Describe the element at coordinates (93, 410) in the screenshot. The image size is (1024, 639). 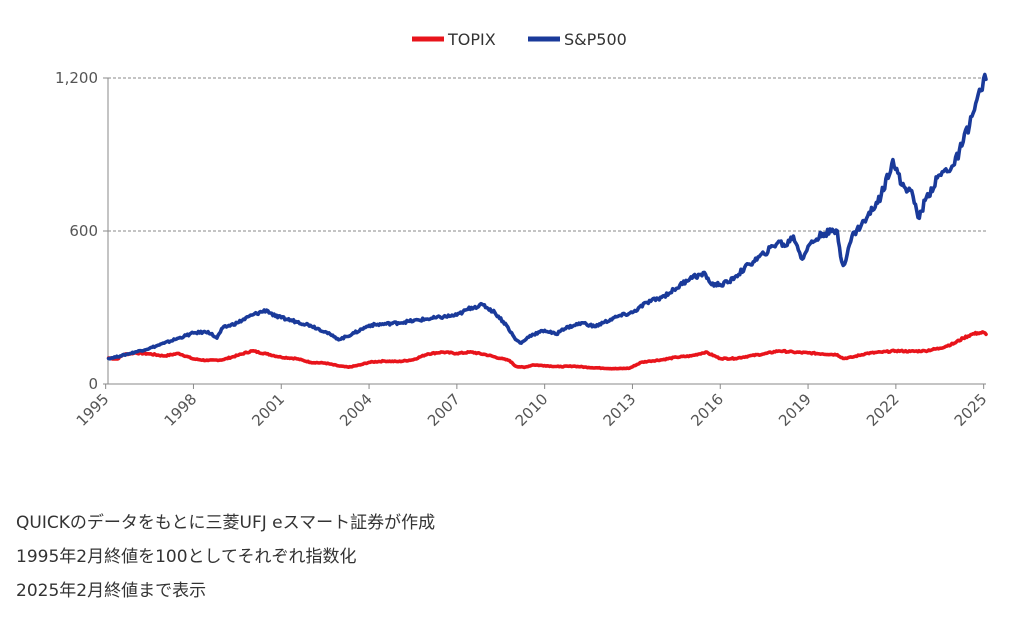
I see `x-tick-label: 1995` at that location.